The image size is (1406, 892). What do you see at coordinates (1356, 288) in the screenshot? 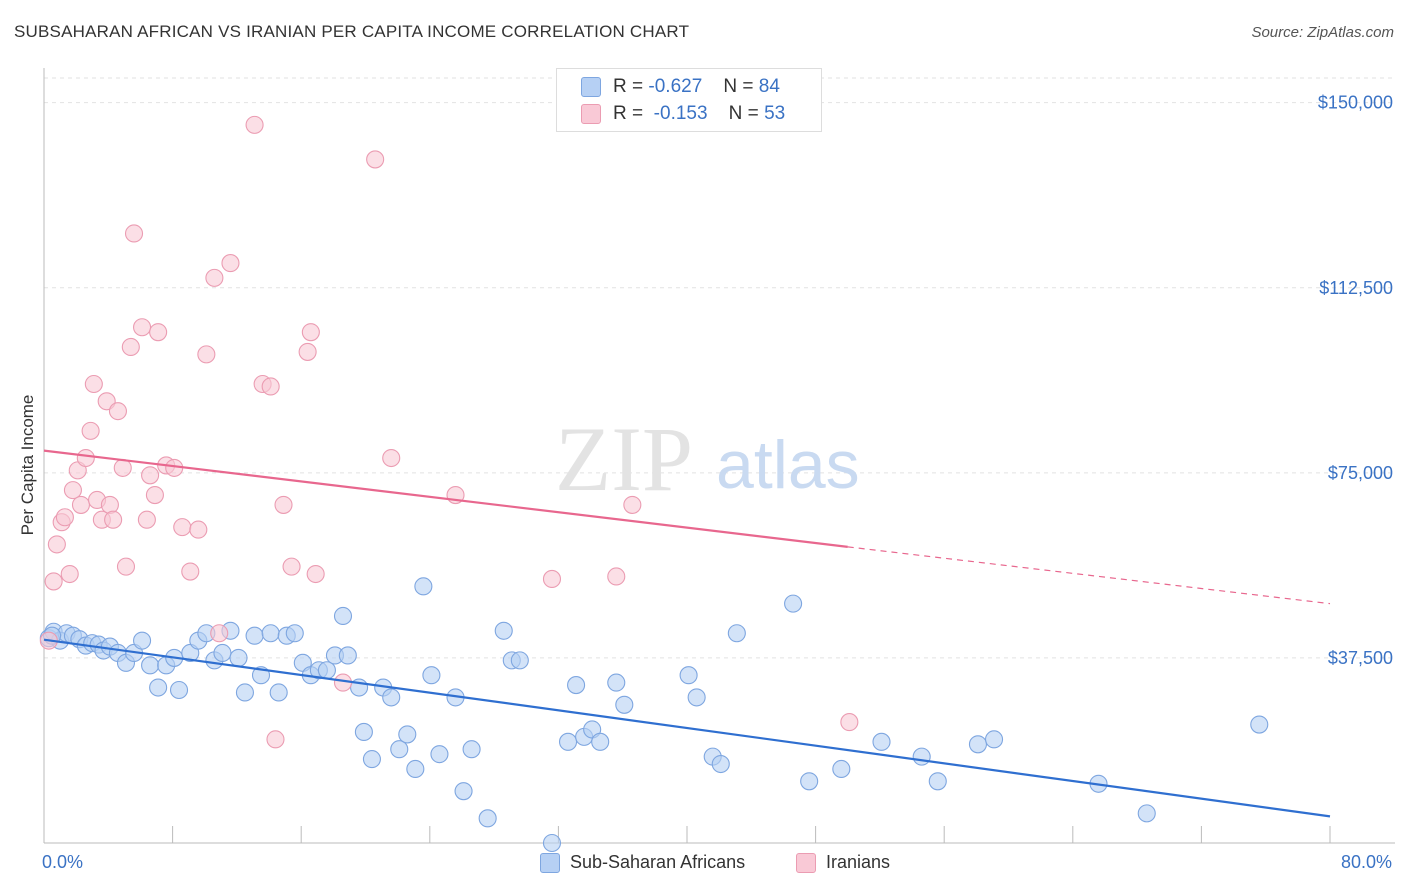
I see `y-tick-label: $112,500` at bounding box center [1356, 288].